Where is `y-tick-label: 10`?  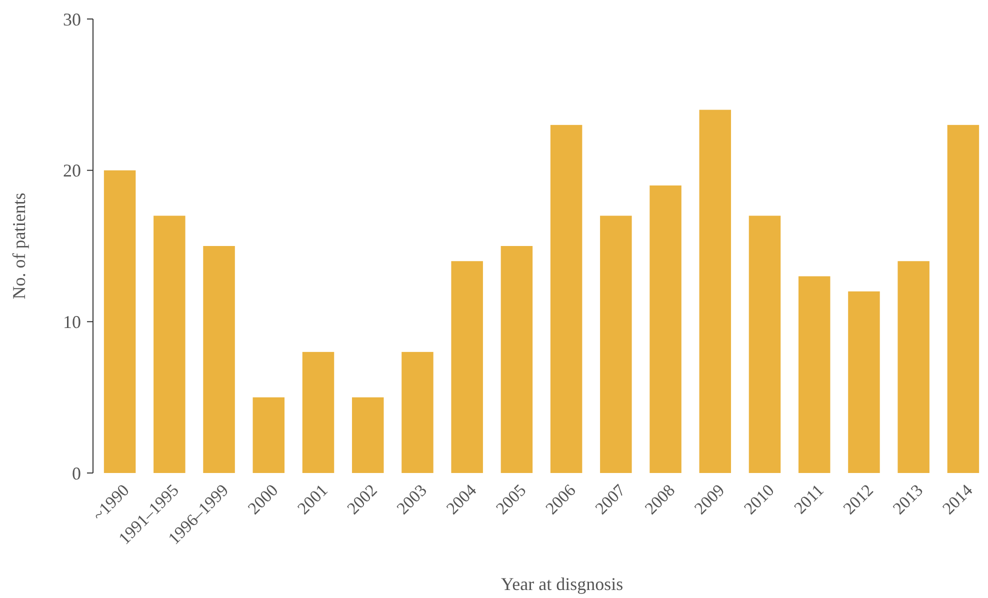 y-tick-label: 10 is located at coordinates (72, 322).